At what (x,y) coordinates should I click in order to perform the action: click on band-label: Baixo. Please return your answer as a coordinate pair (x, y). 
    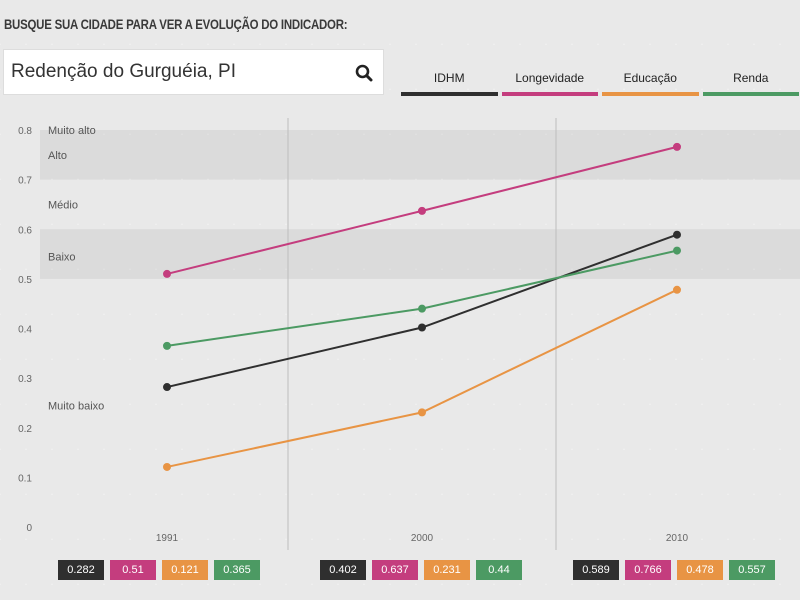
    Looking at the image, I should click on (62, 258).